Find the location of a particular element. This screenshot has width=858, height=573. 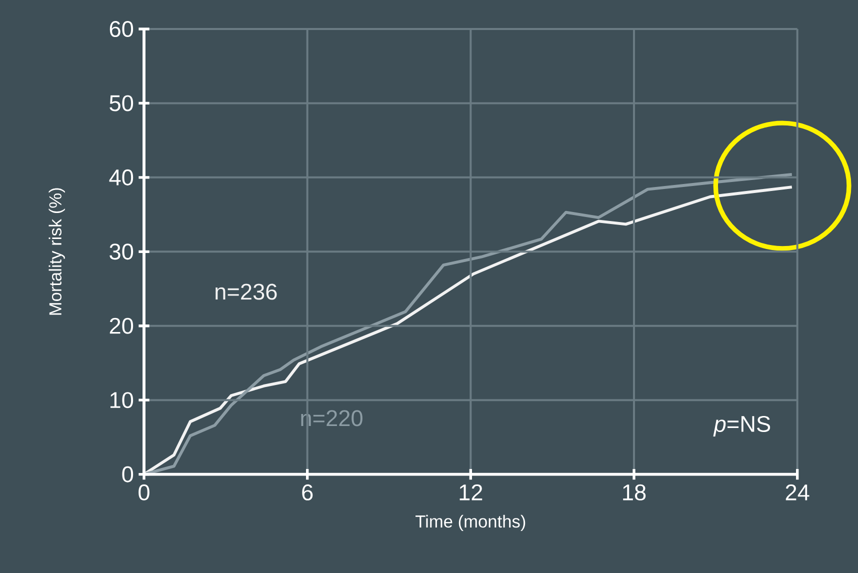

x-axis-title: Time (months) is located at coordinates (471, 523).